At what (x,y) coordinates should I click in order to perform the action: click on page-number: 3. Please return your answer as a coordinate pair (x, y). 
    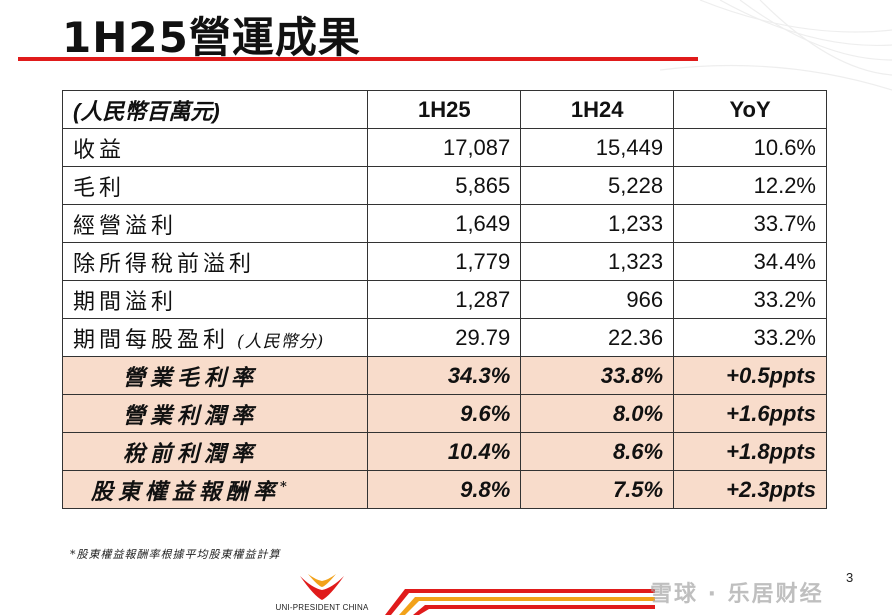
    Looking at the image, I should click on (850, 577).